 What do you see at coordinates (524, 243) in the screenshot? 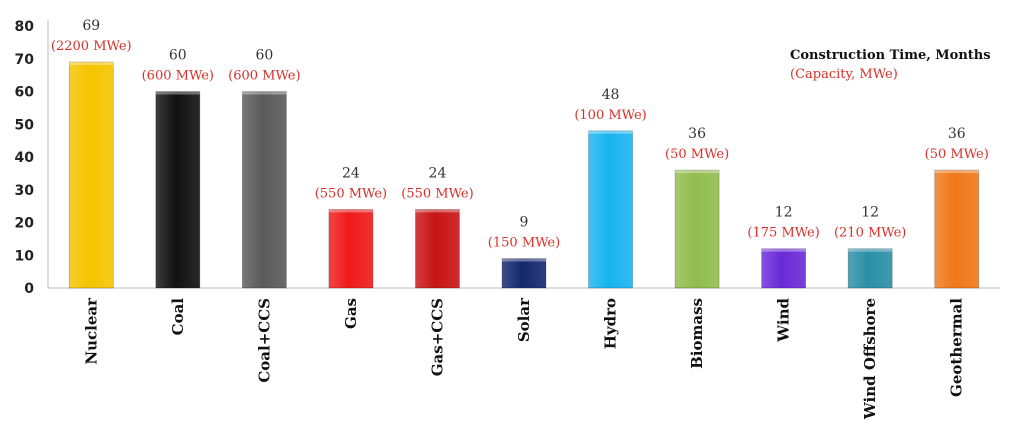
I see `bar-capacity-label: (150 MWe)` at bounding box center [524, 243].